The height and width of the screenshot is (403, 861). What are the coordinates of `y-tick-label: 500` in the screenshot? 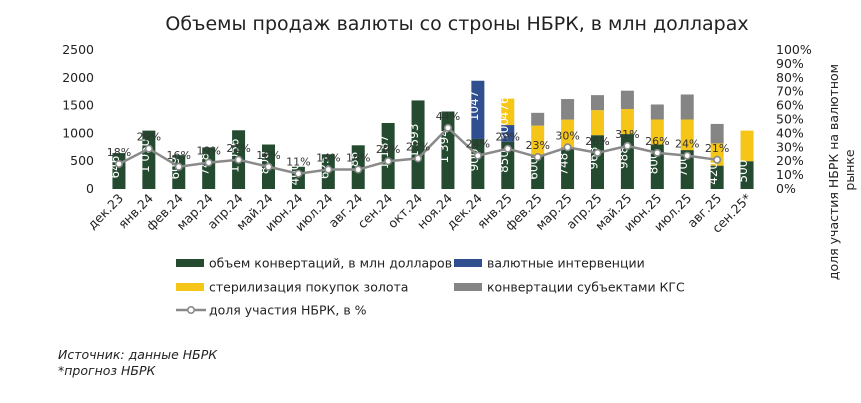 It's located at (82, 160).